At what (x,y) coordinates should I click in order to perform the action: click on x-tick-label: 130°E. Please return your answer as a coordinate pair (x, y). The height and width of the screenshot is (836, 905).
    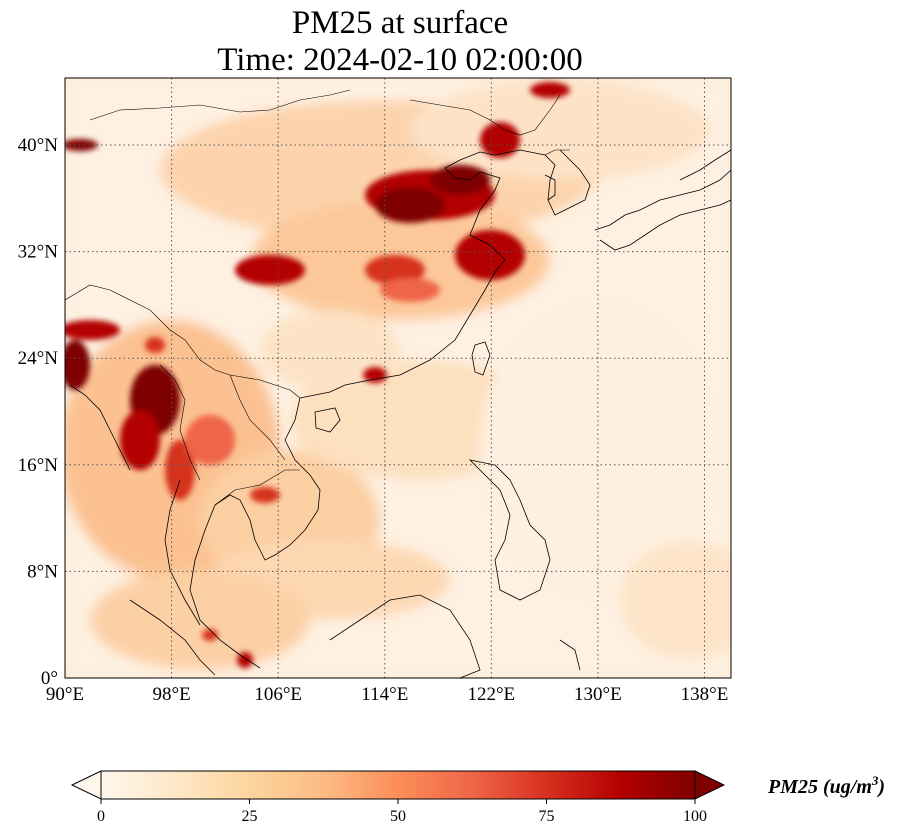
    Looking at the image, I should click on (598, 694).